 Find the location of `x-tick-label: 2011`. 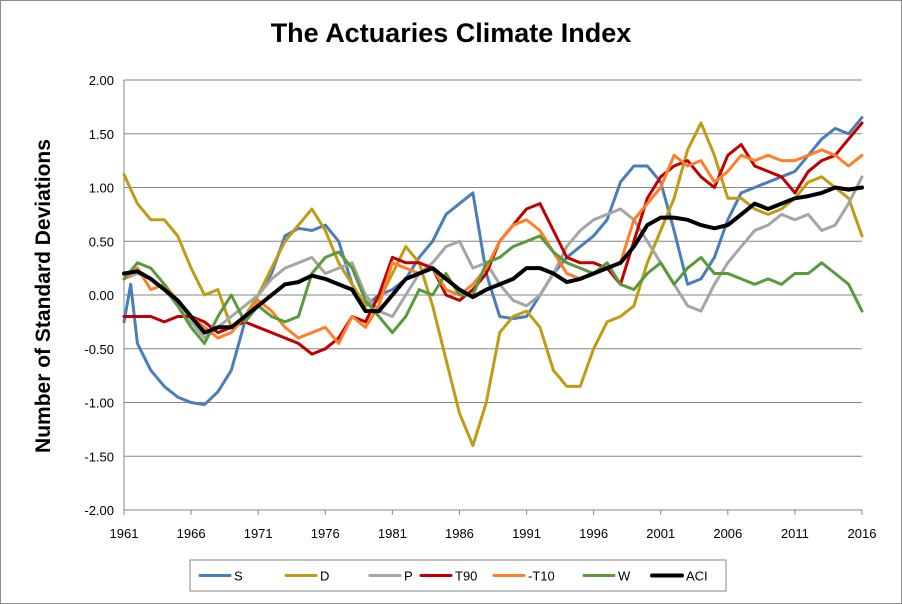

x-tick-label: 2011 is located at coordinates (795, 533).